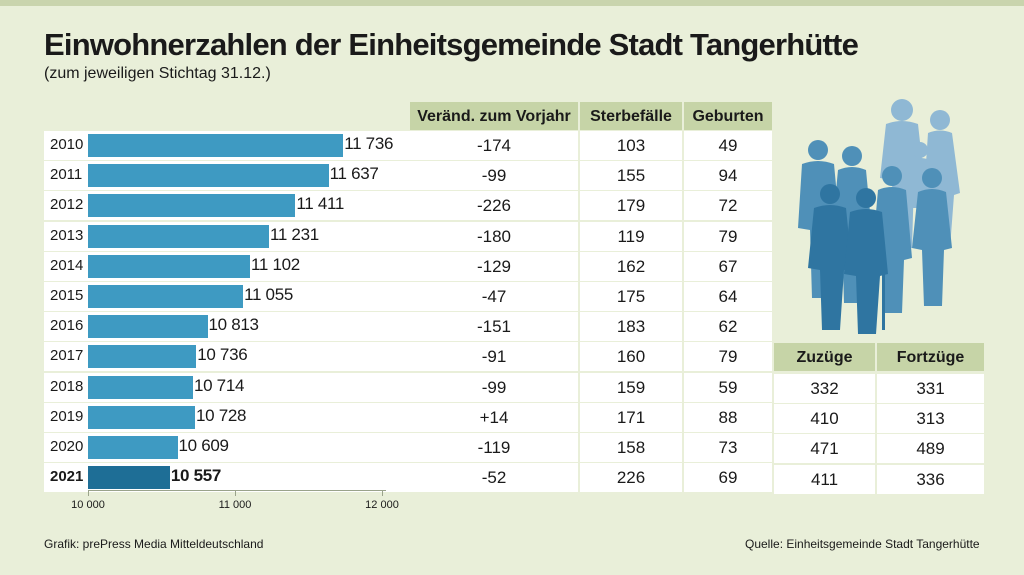 The image size is (1024, 575). I want to click on change-cell: -174, so click(494, 145).